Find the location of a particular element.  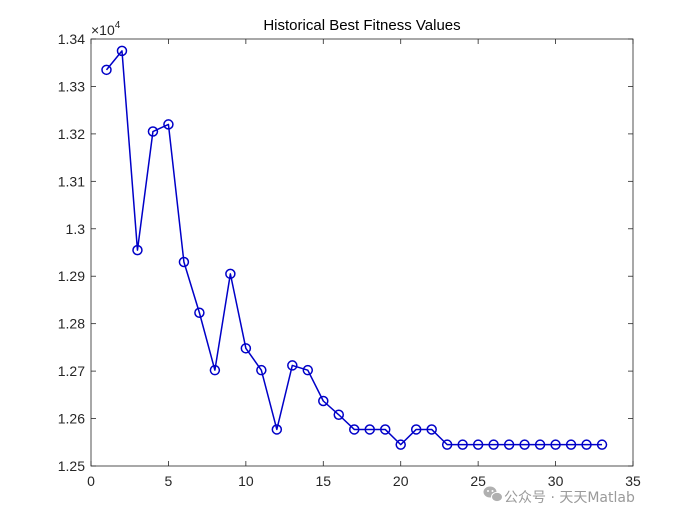

y-tick-label: 1.29 is located at coordinates (71, 276).